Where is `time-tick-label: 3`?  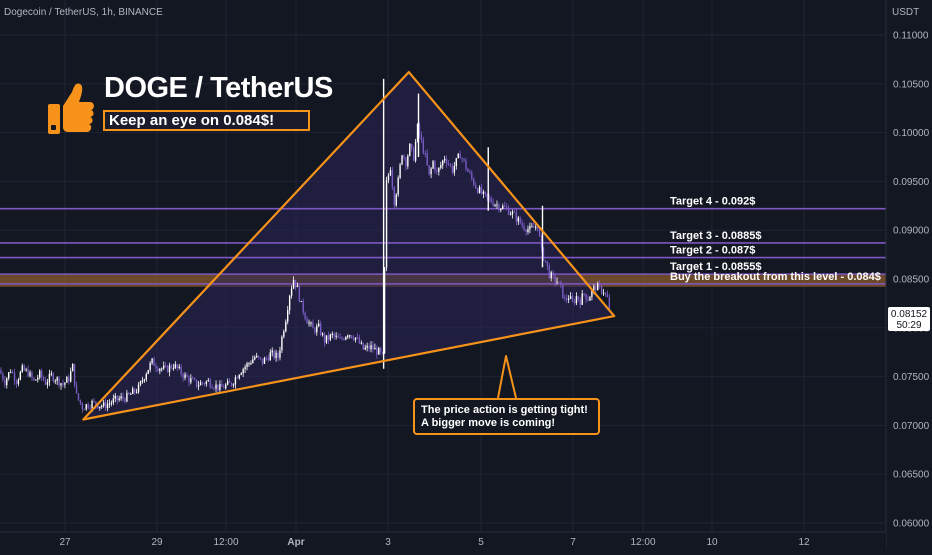
time-tick-label: 3 is located at coordinates (388, 542).